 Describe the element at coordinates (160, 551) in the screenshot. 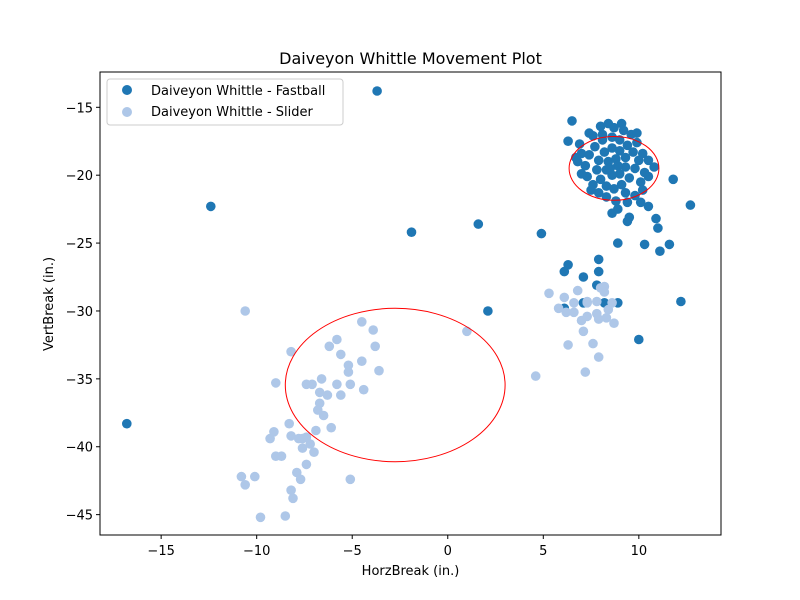

I see `x-tick-label: −15` at that location.